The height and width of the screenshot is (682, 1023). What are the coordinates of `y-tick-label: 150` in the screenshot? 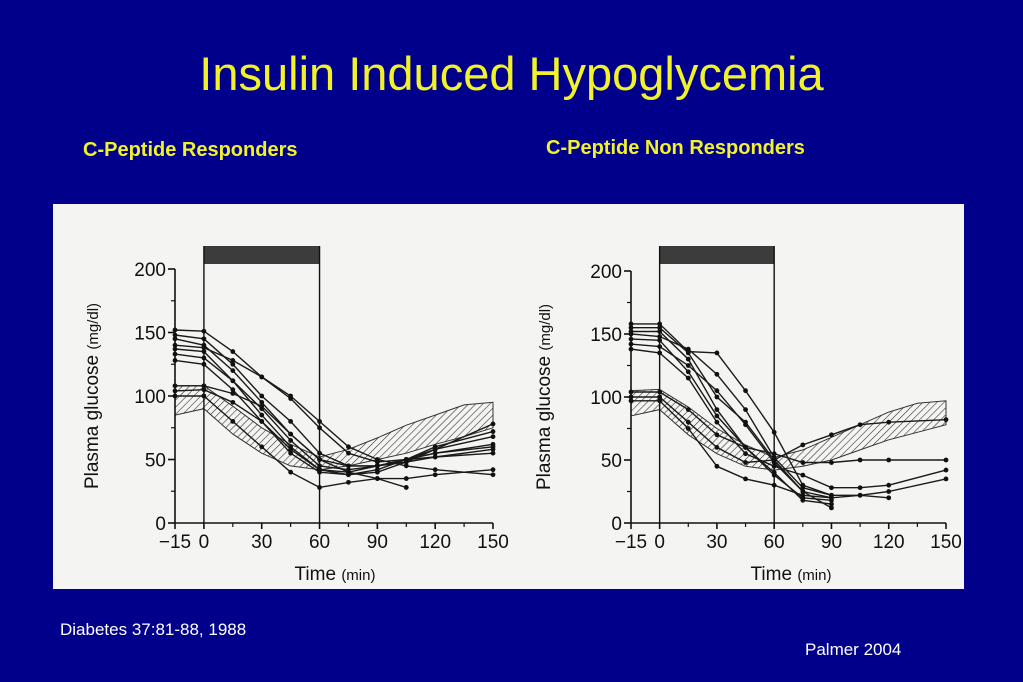 It's located at (150, 334).